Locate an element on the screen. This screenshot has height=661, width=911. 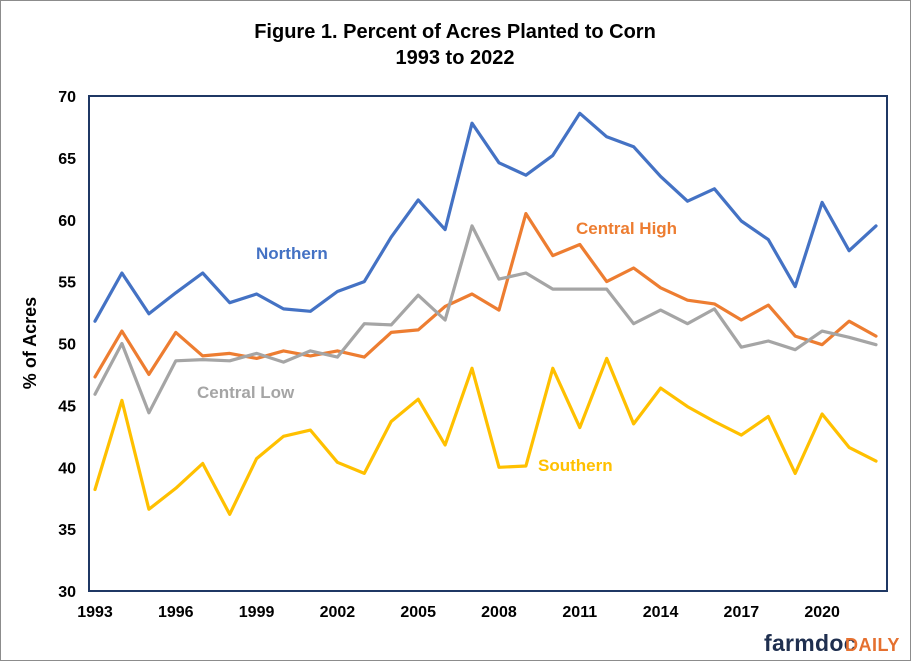
y-tick-label: 45 is located at coordinates (67, 406).